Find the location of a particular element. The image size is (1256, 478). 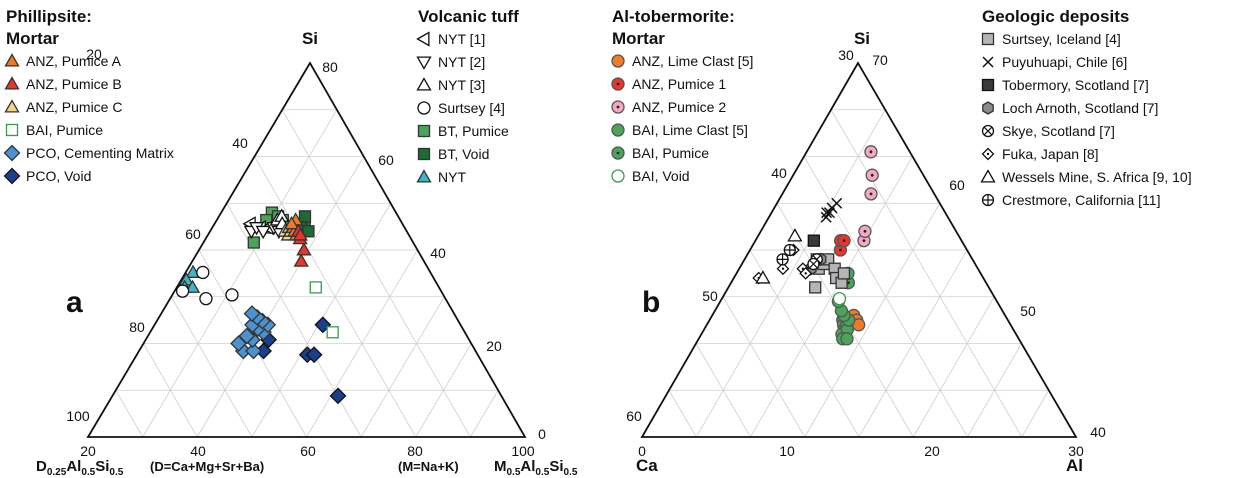

point-anz-pumice-b is located at coordinates (304, 249).